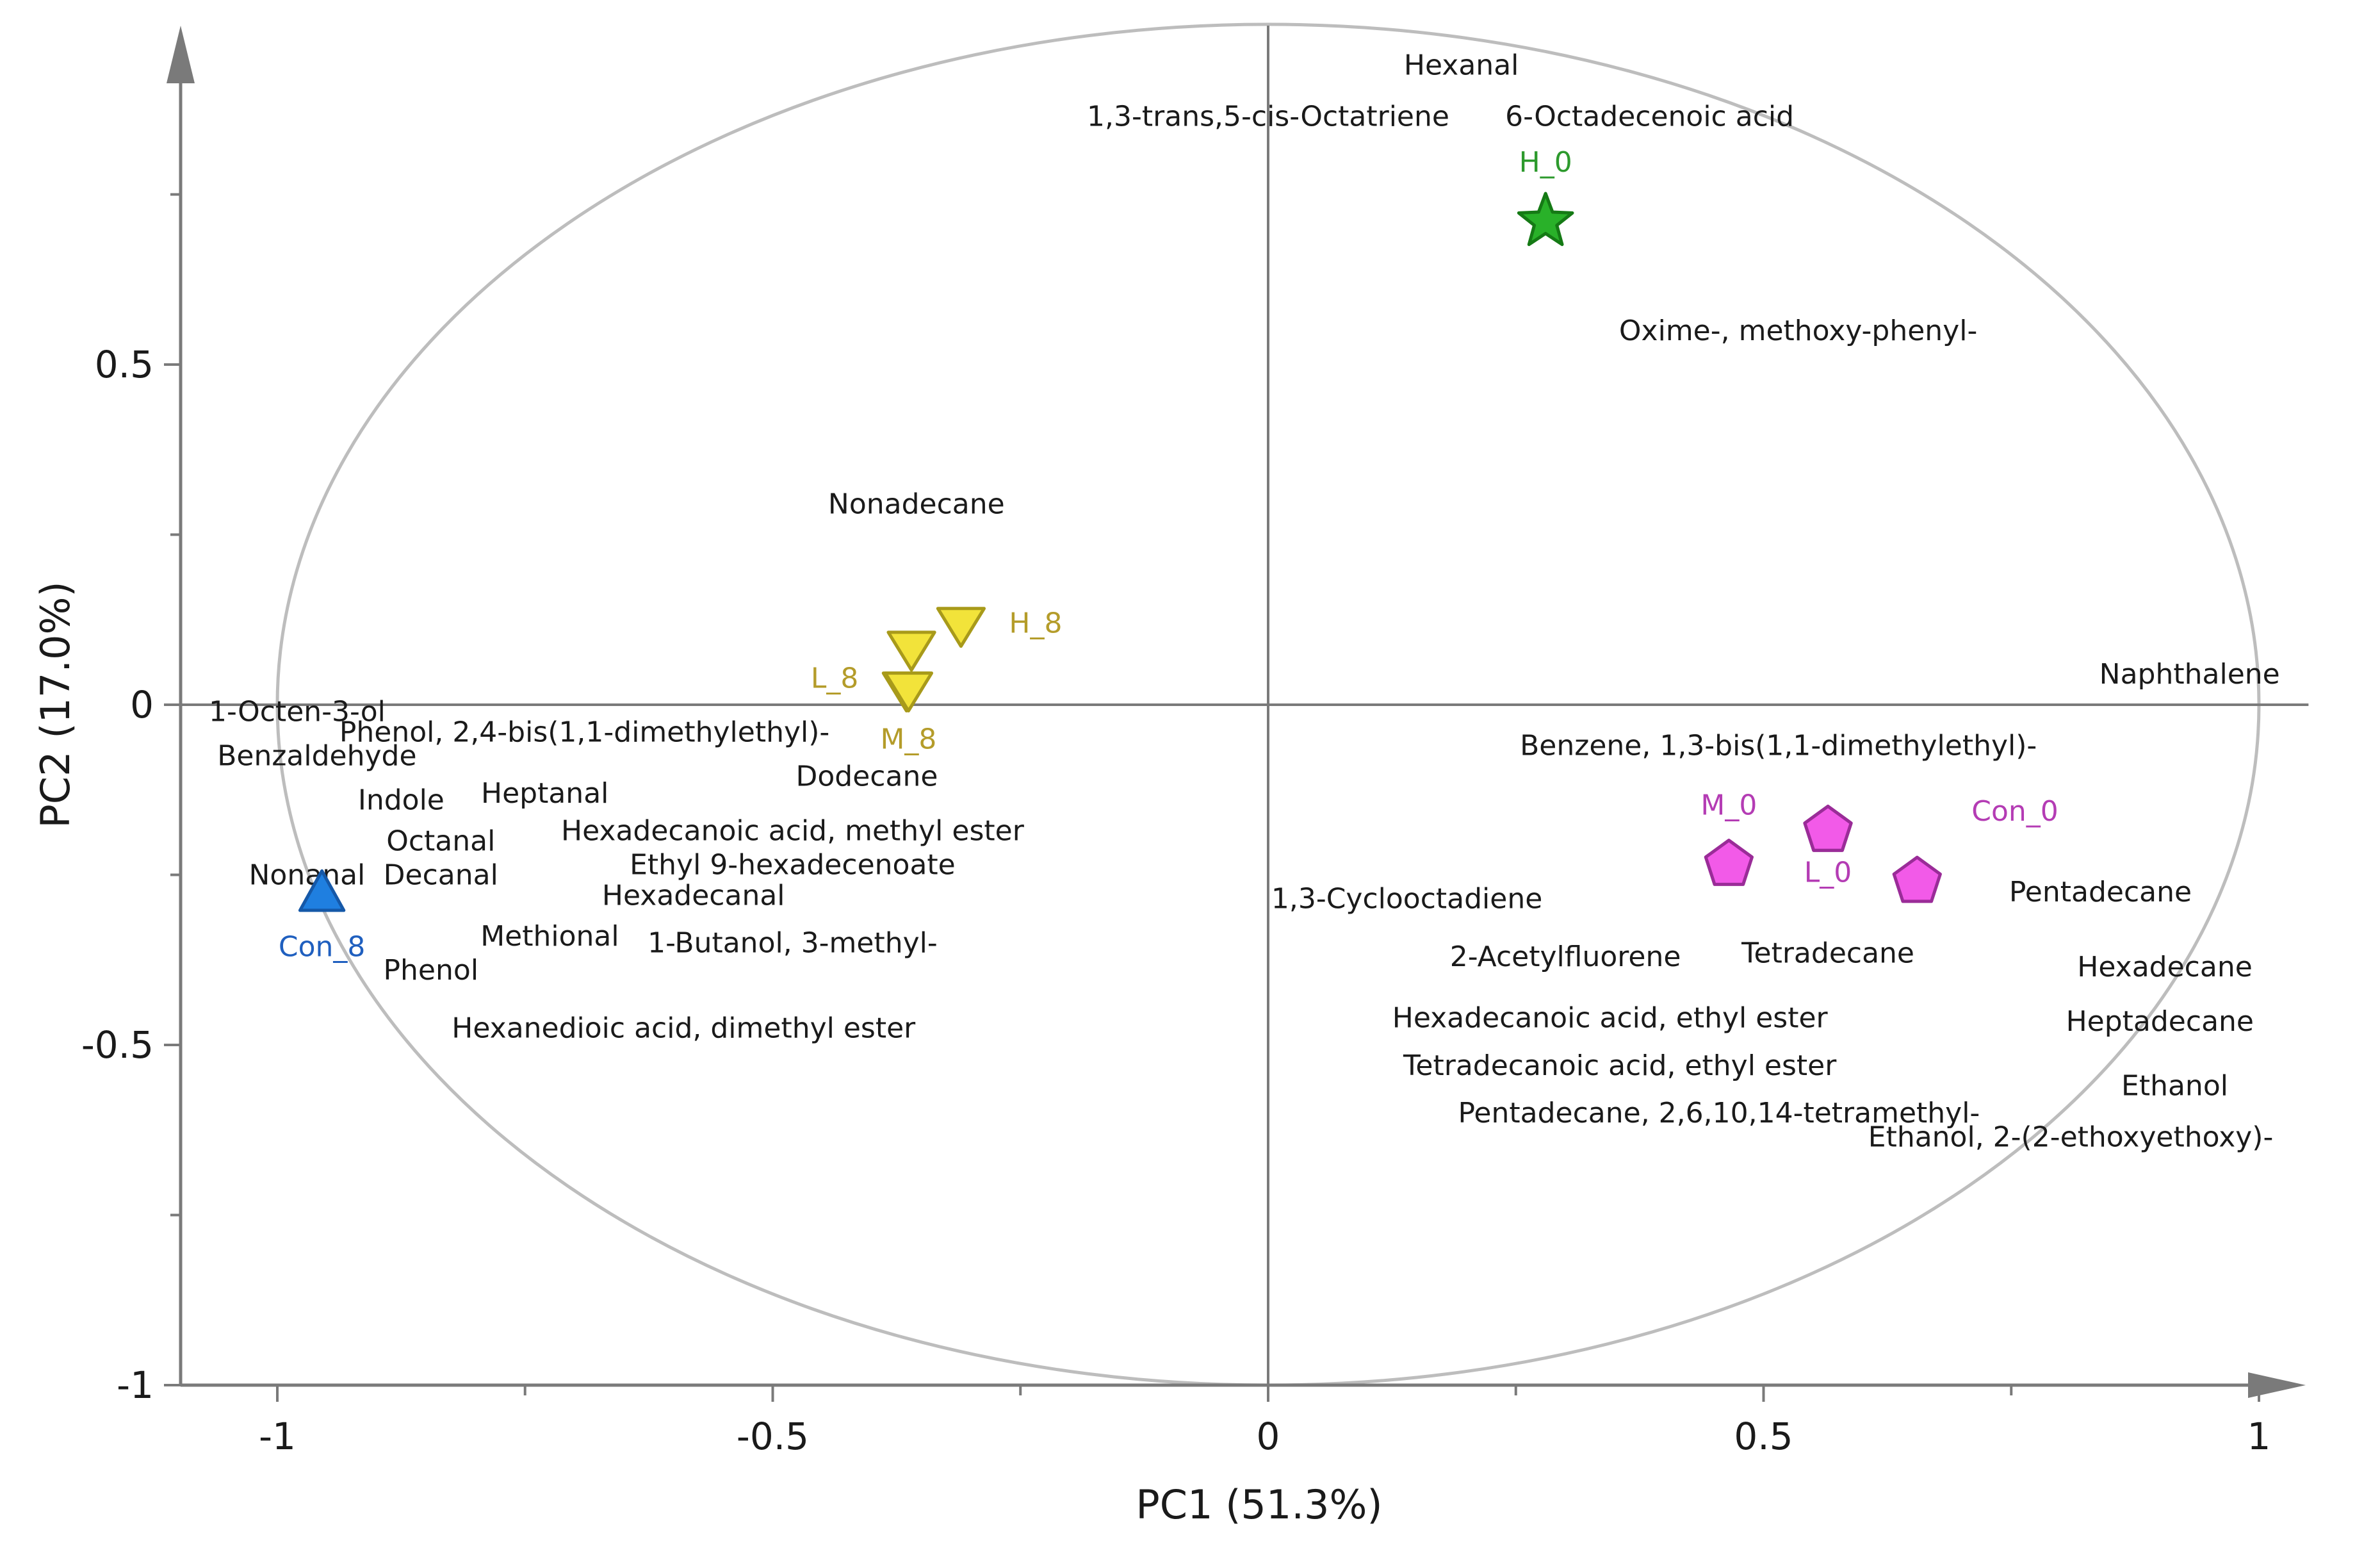  What do you see at coordinates (793, 865) in the screenshot?
I see `variable-label: Ethyl 9-hexadecenoate` at bounding box center [793, 865].